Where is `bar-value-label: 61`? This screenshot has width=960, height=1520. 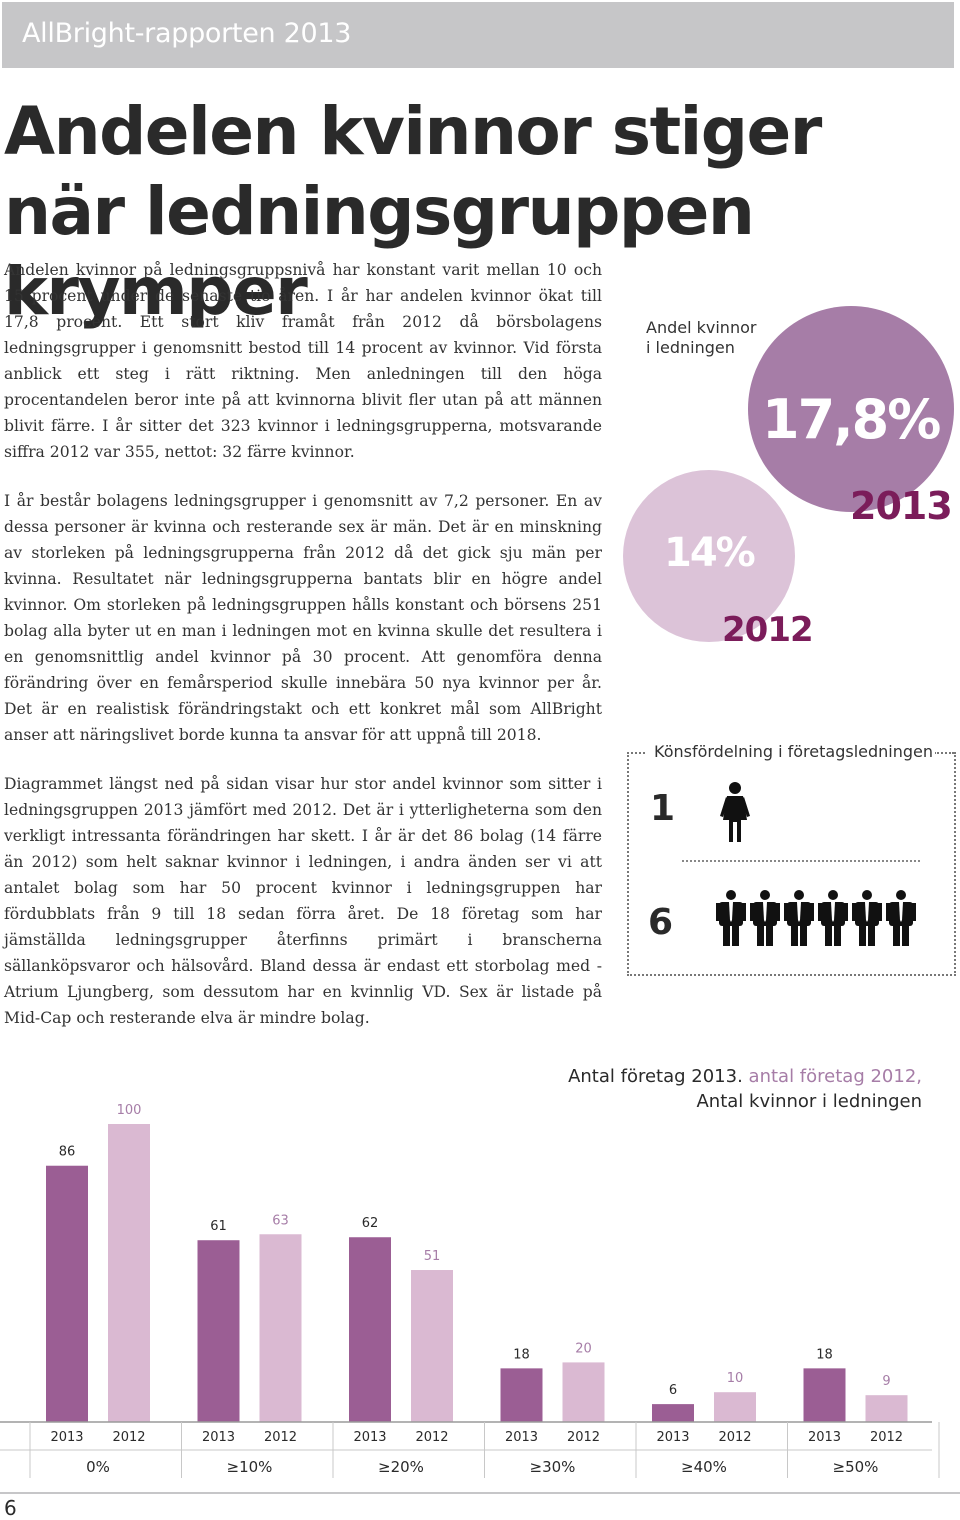 bar-value-label: 61 is located at coordinates (218, 1226).